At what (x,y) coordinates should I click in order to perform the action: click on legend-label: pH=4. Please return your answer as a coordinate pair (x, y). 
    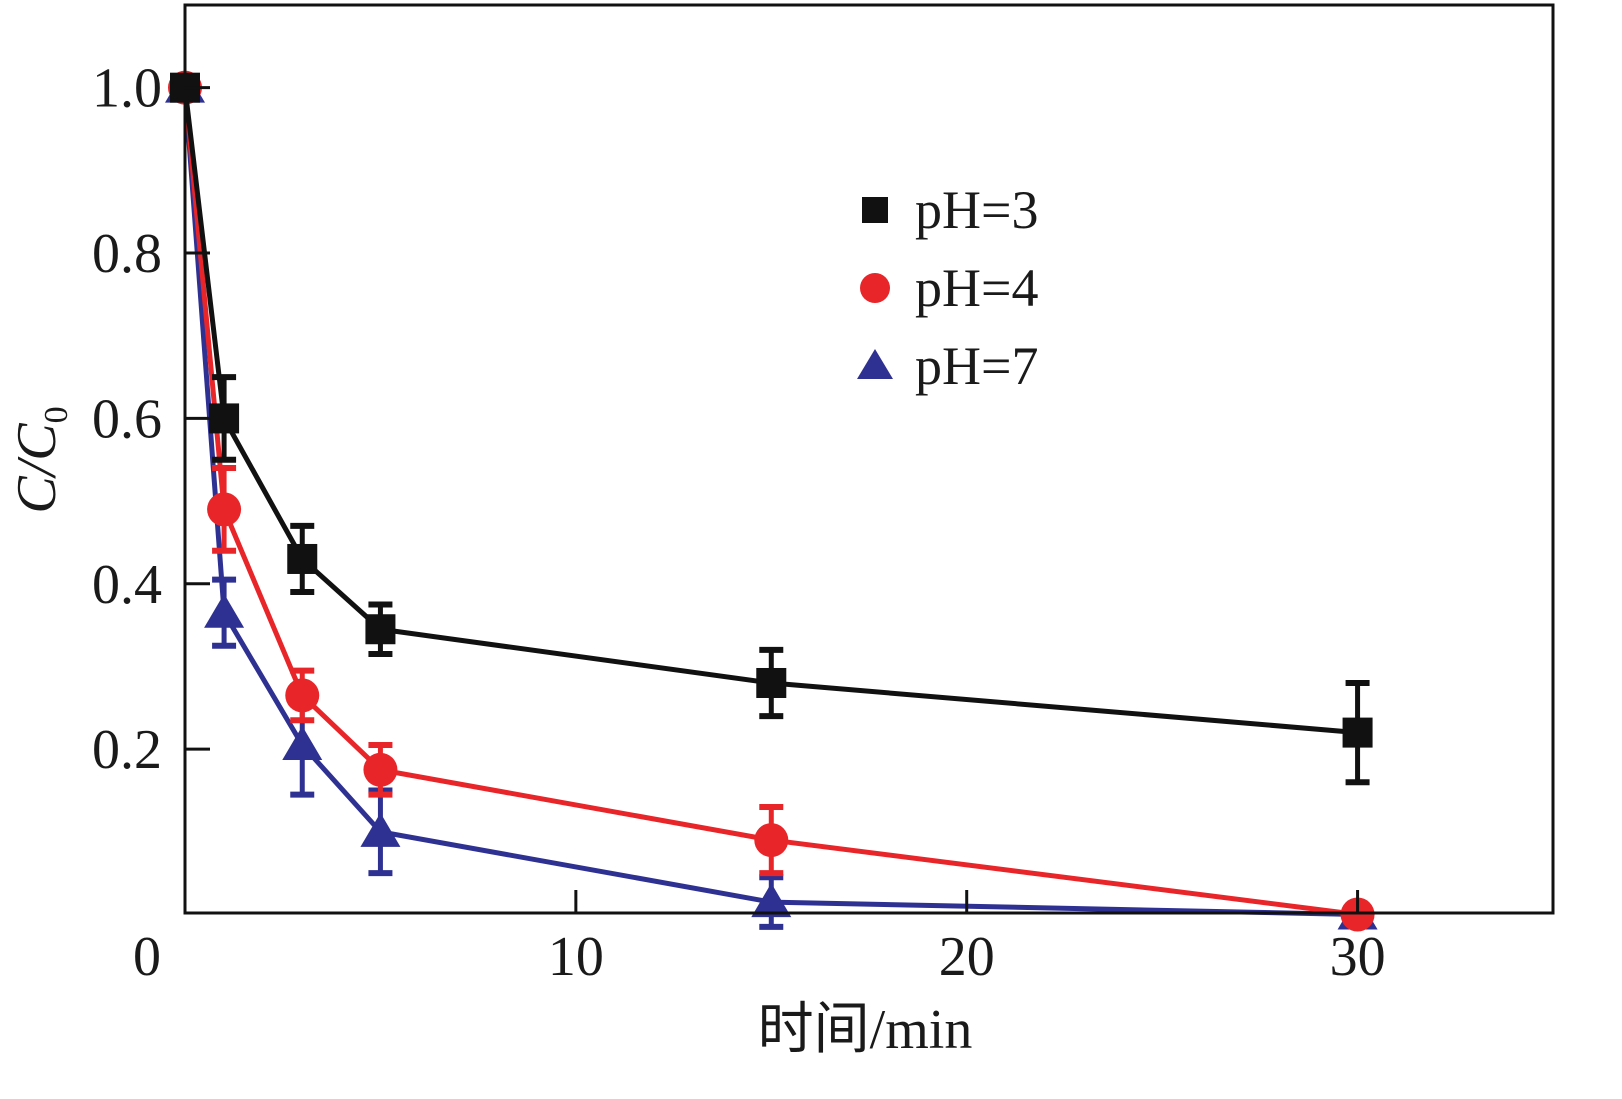
    Looking at the image, I should click on (976, 288).